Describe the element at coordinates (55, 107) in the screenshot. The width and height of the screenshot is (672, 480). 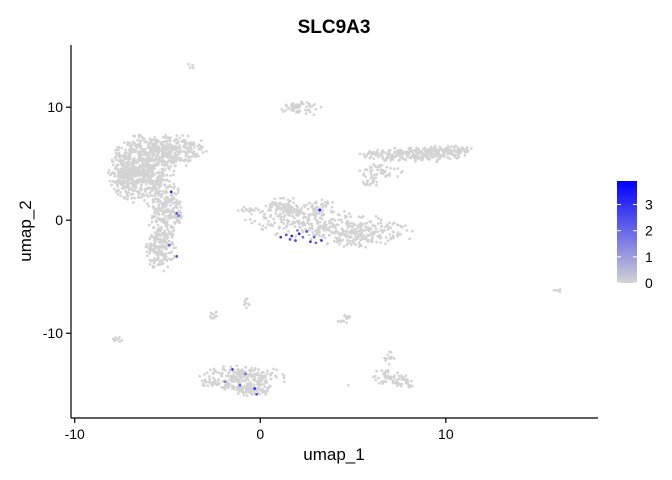
I see `y-tick-label: 10` at that location.